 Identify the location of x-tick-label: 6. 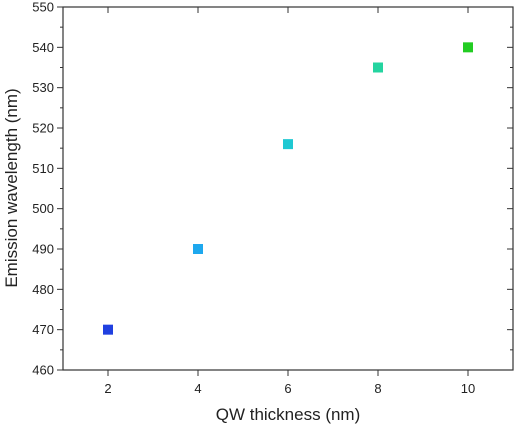
(287, 388).